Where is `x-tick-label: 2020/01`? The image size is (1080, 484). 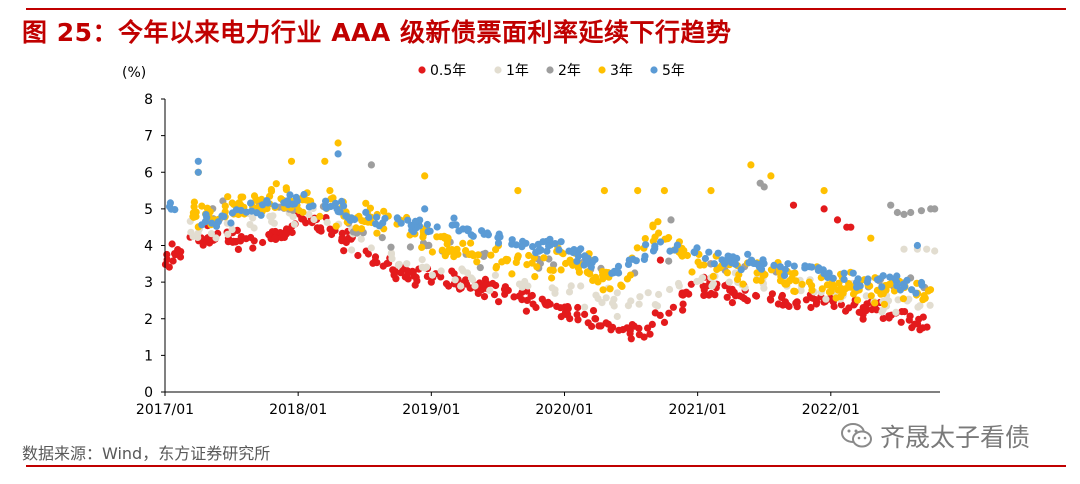
x-tick-label: 2020/01 is located at coordinates (564, 410).